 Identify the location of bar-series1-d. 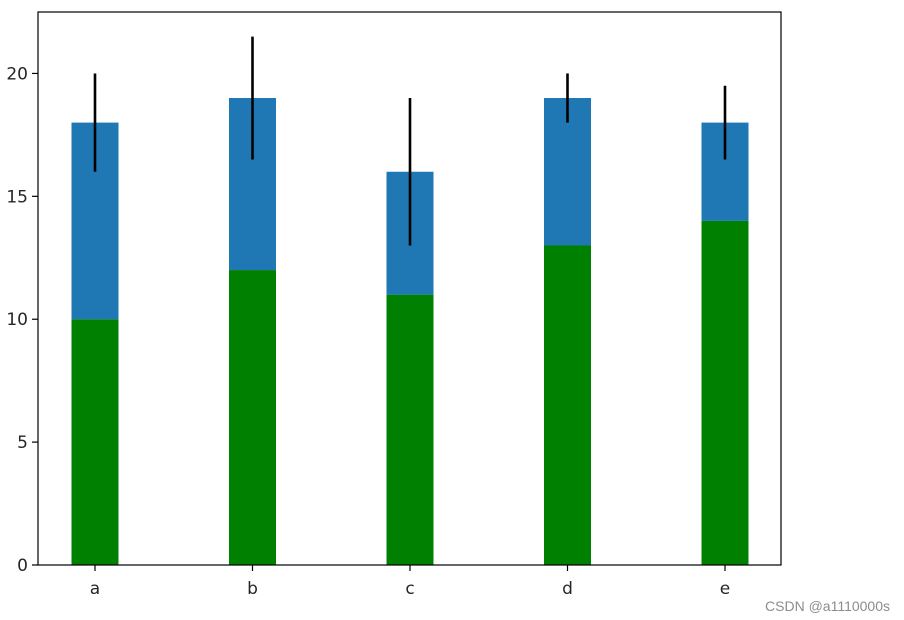
(567, 405).